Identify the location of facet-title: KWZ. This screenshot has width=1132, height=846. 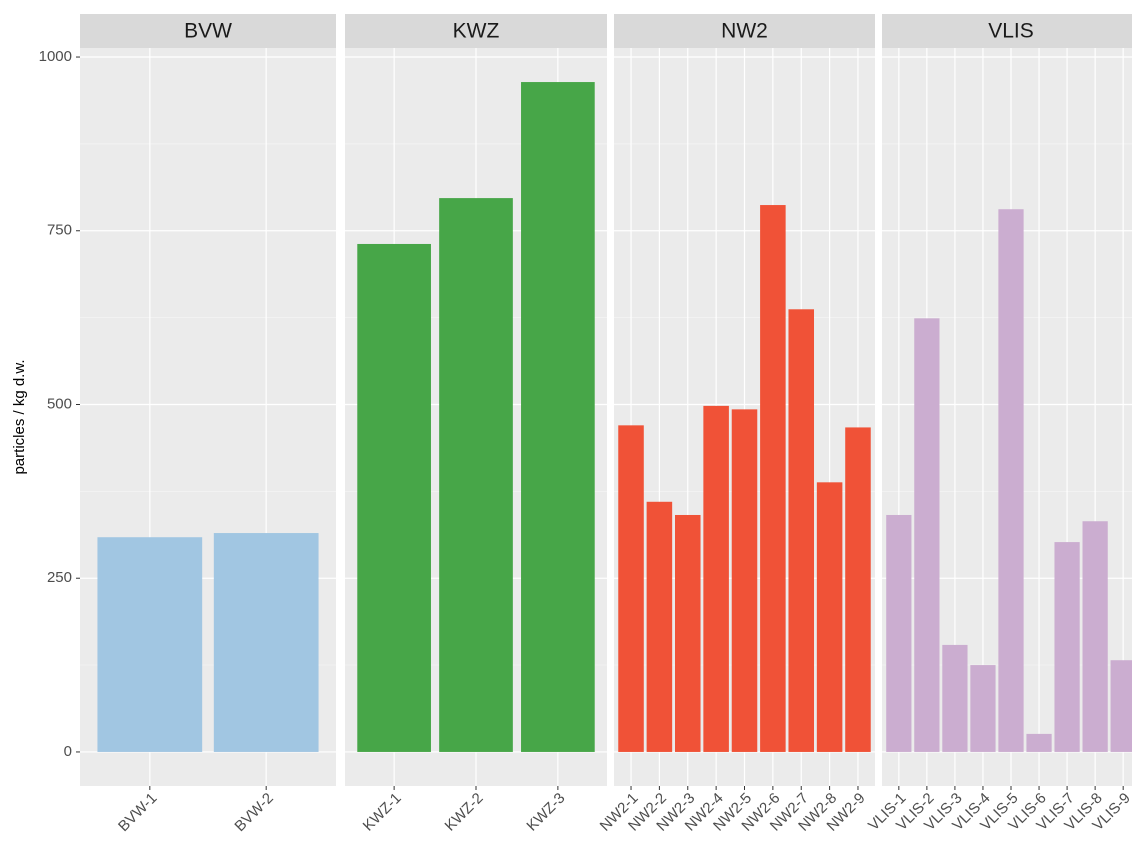
(476, 31).